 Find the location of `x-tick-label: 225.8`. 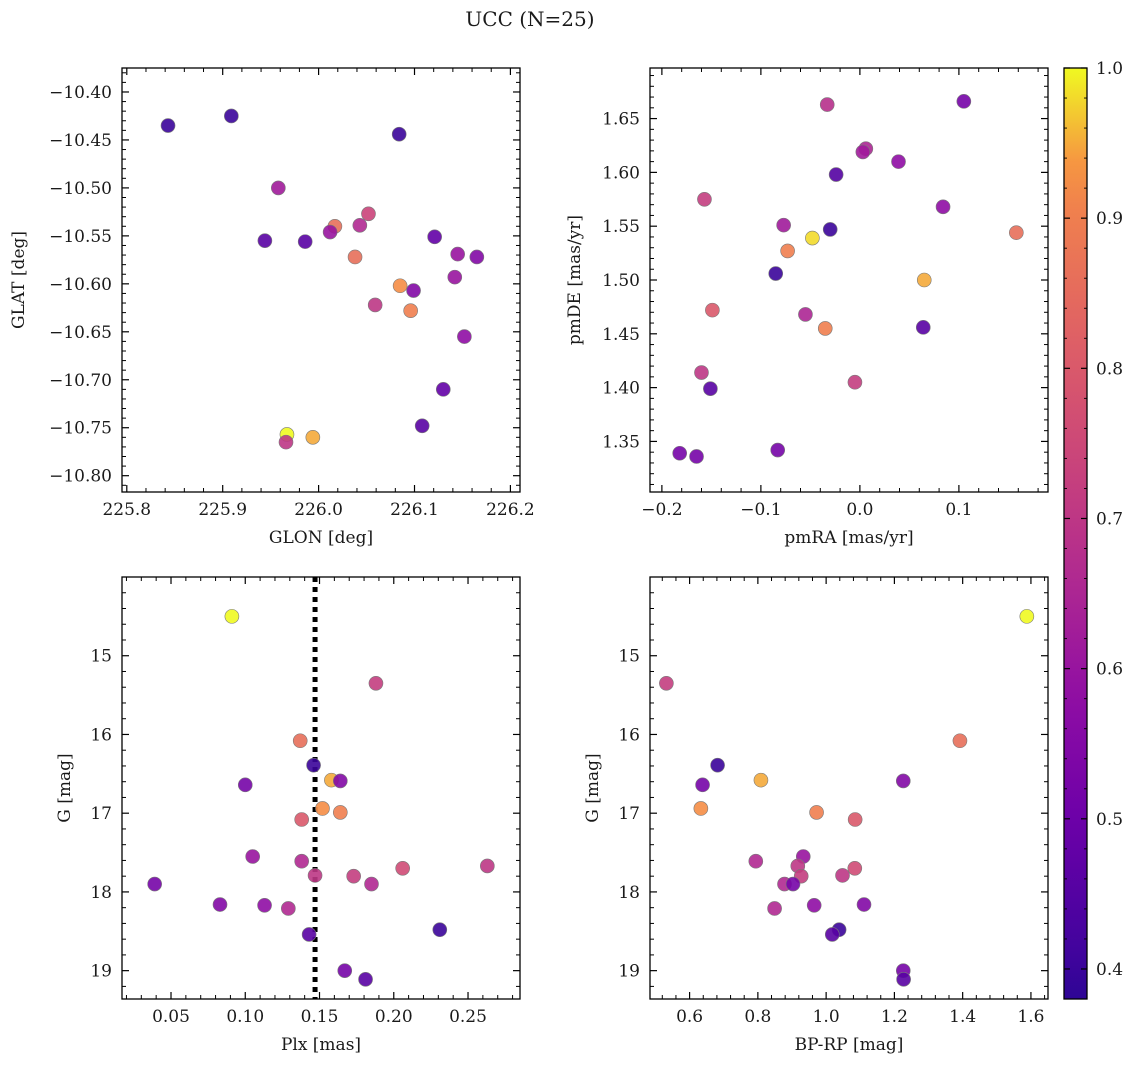

x-tick-label: 225.8 is located at coordinates (126, 510).